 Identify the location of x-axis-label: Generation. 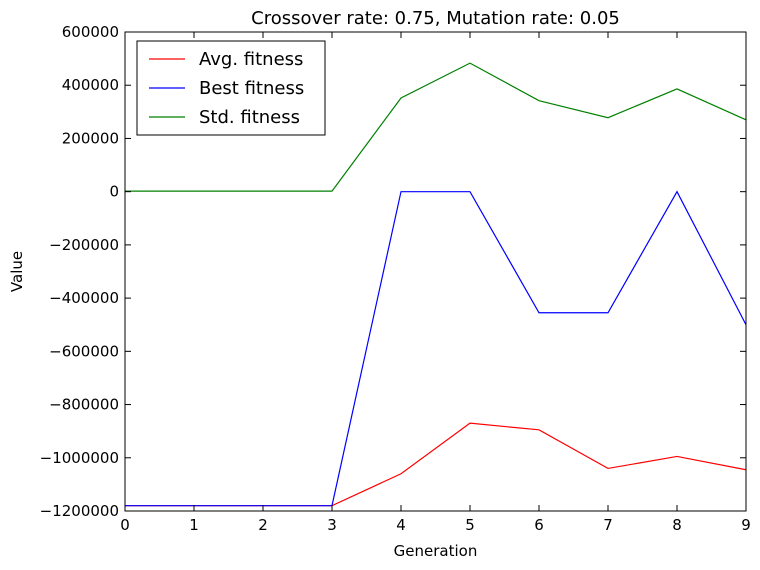
(436, 551).